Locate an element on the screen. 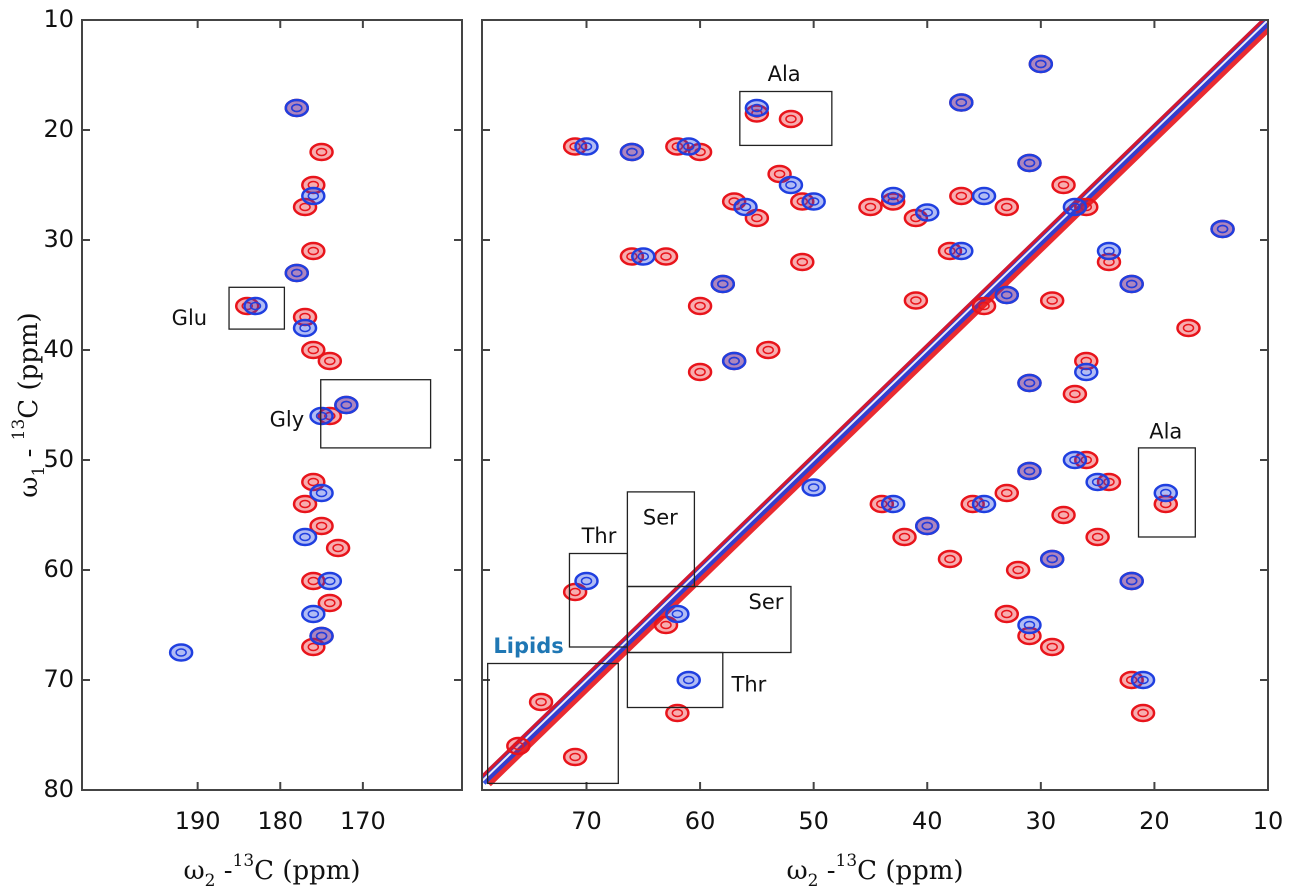 The width and height of the screenshot is (1293, 896). x-tick-label: 180 is located at coordinates (280, 821).